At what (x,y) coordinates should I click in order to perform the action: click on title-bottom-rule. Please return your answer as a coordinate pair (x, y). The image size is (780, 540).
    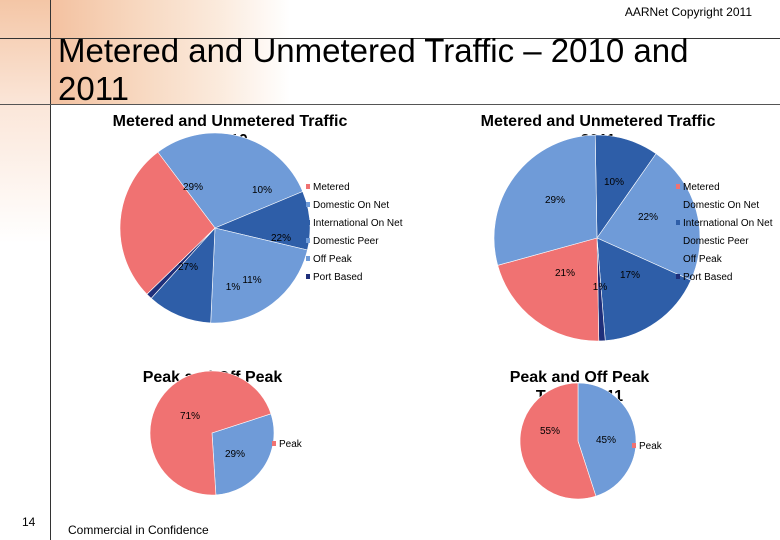
    Looking at the image, I should click on (390, 104).